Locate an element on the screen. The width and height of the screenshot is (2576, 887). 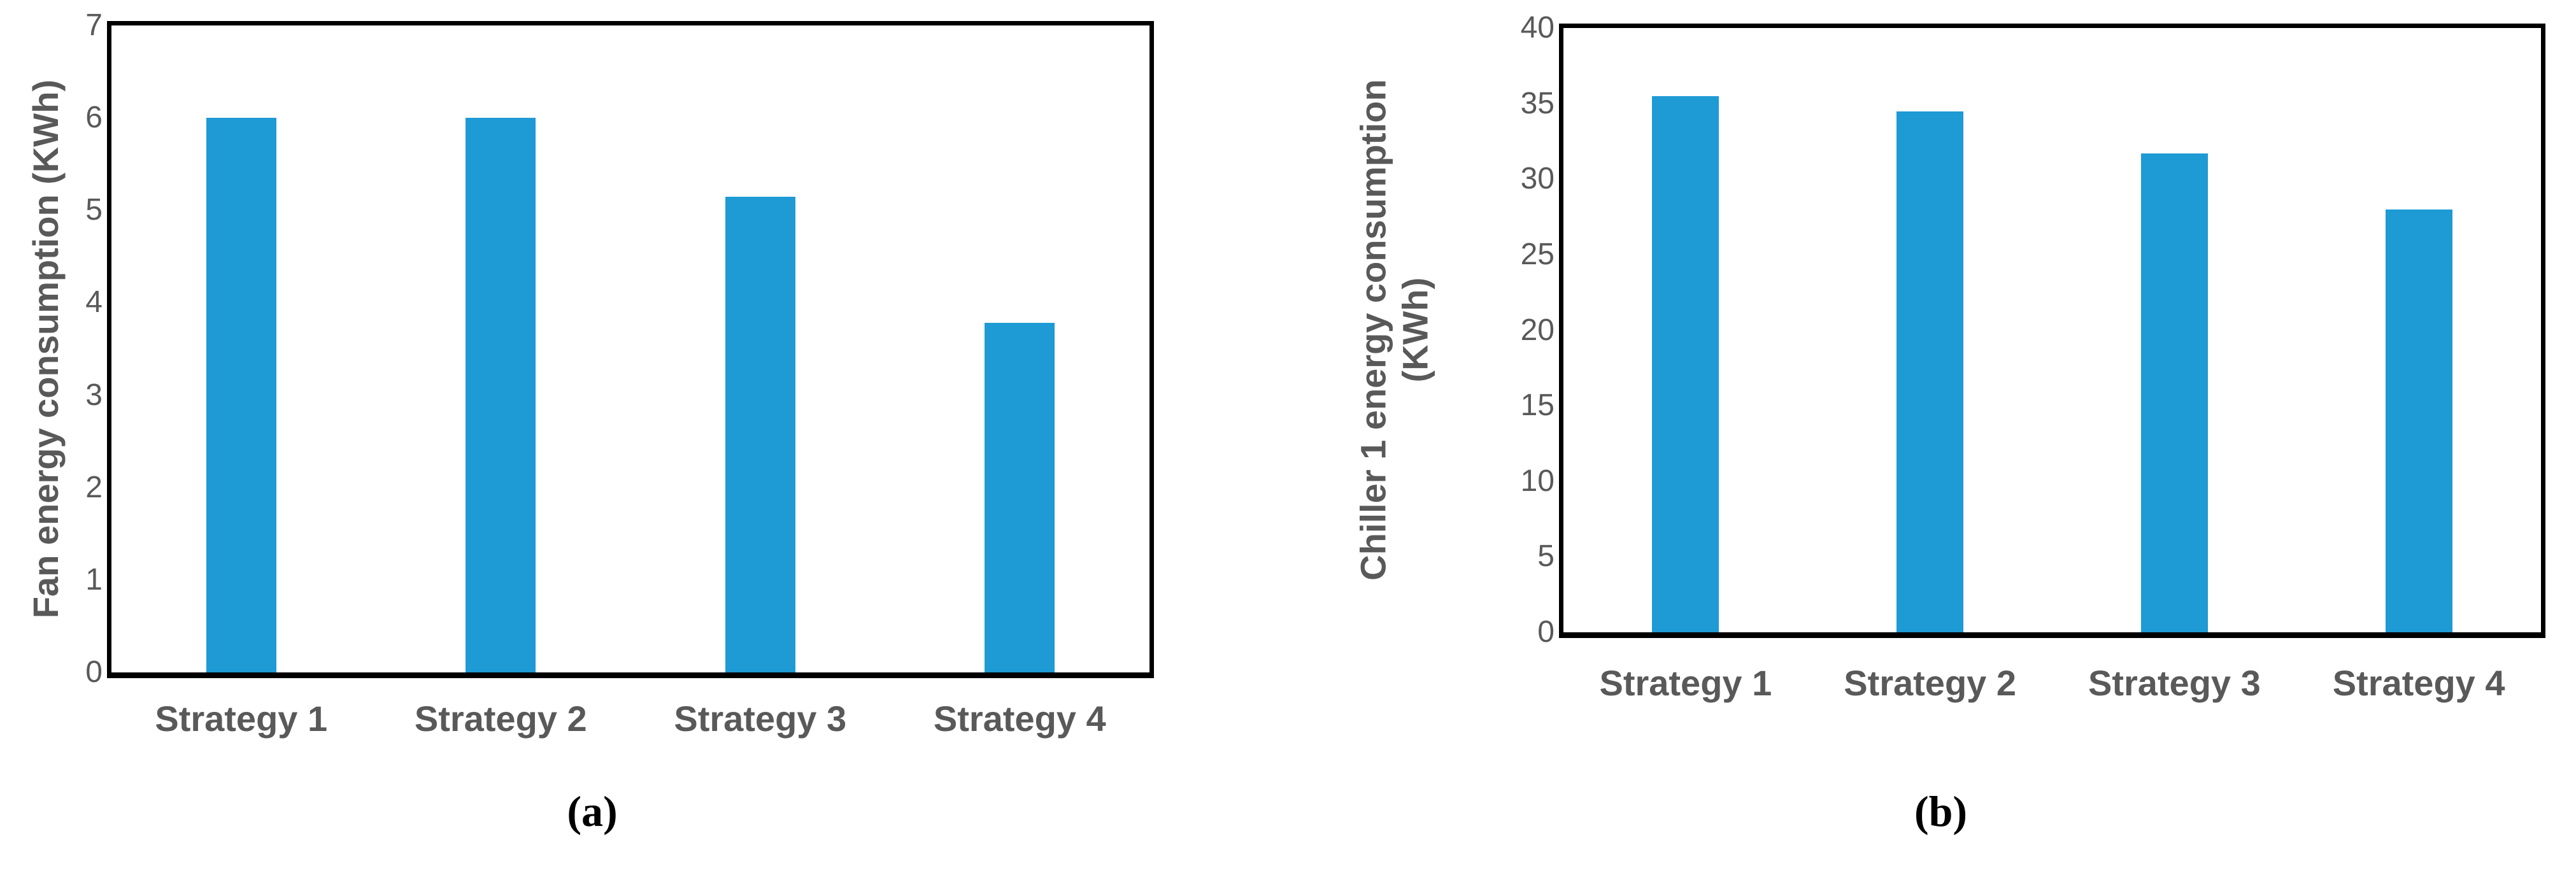
panel-b-y-tick-label: 15 is located at coordinates (1537, 406).